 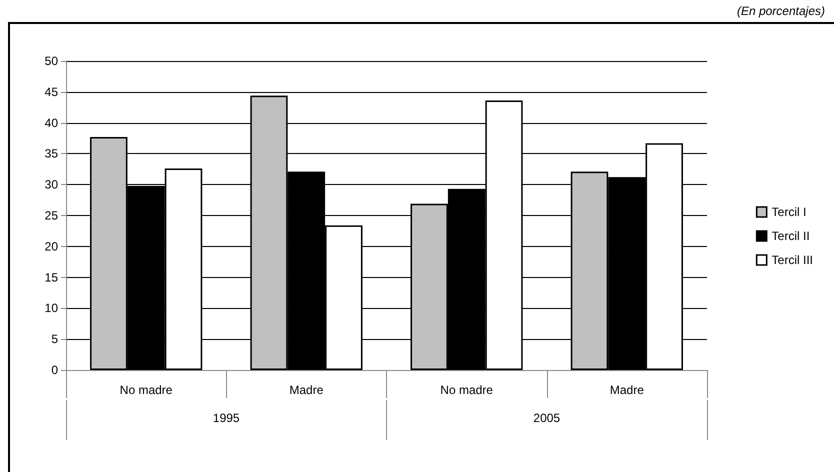 What do you see at coordinates (54, 370) in the screenshot?
I see `y-tick-label: 0` at bounding box center [54, 370].